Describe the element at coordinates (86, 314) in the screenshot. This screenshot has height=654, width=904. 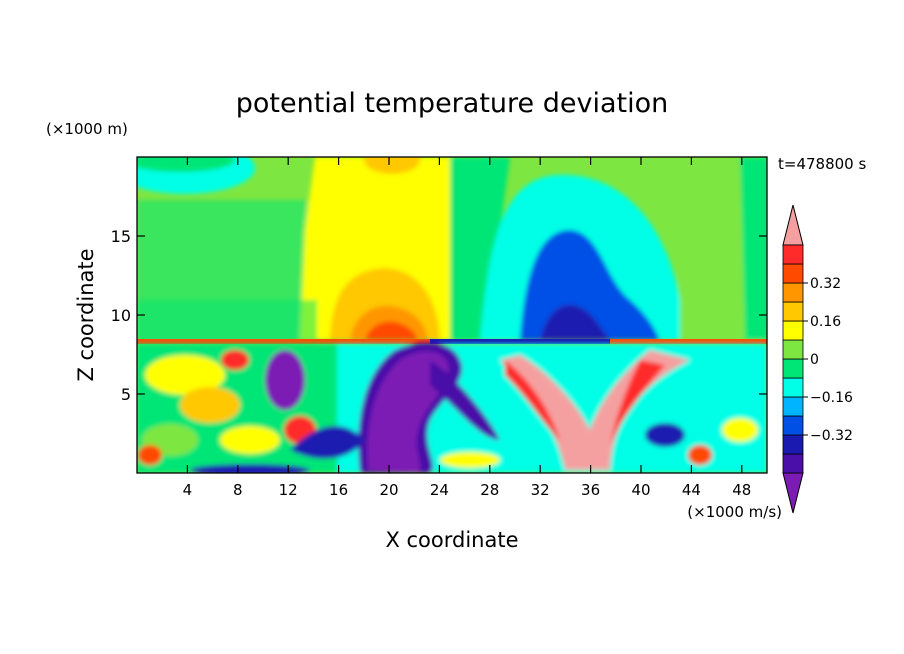
I see `y-axis-title: Z coordinate` at that location.